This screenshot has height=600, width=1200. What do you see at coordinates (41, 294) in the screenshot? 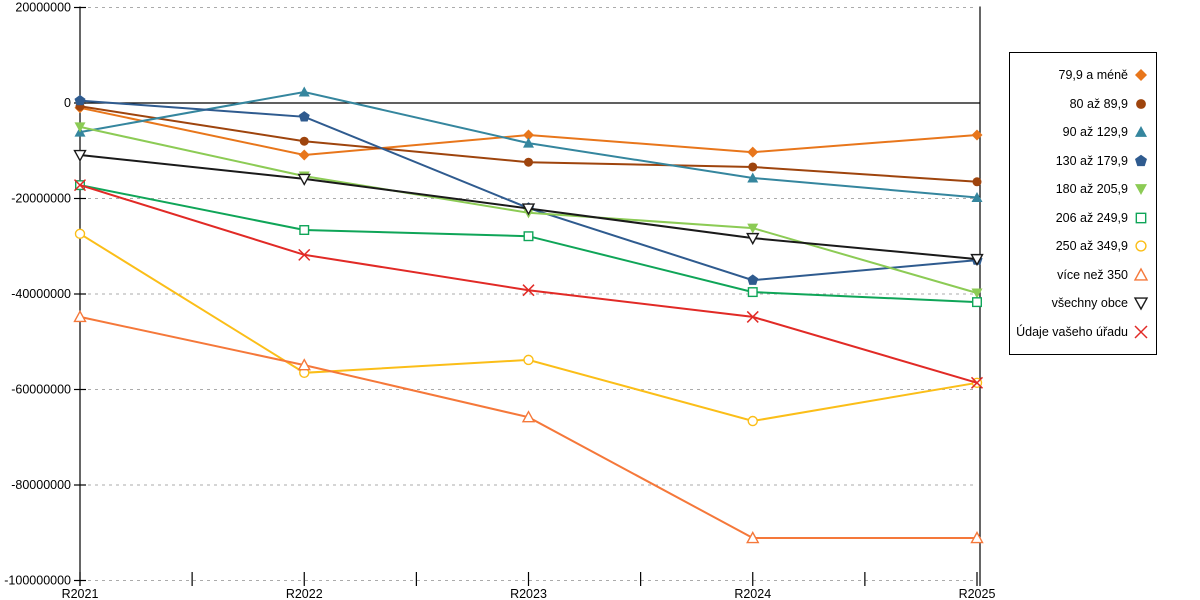
I see `y-tick-label: -40000000` at bounding box center [41, 294].